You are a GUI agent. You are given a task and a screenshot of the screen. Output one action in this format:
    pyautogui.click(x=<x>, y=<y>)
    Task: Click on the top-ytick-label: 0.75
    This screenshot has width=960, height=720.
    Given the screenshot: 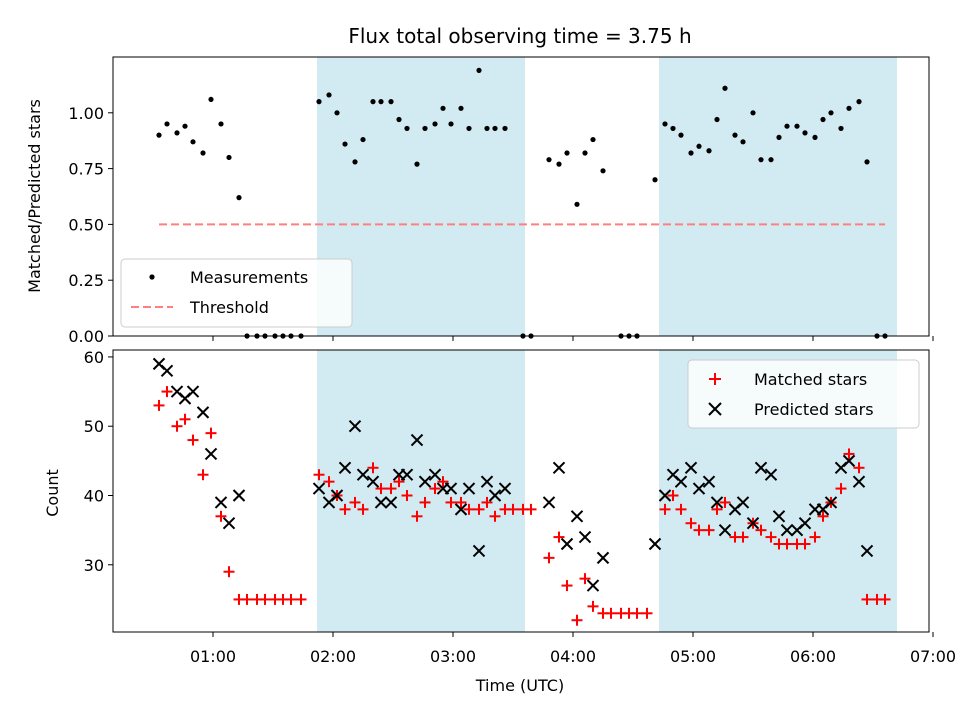 What is the action you would take?
    pyautogui.click(x=86, y=169)
    